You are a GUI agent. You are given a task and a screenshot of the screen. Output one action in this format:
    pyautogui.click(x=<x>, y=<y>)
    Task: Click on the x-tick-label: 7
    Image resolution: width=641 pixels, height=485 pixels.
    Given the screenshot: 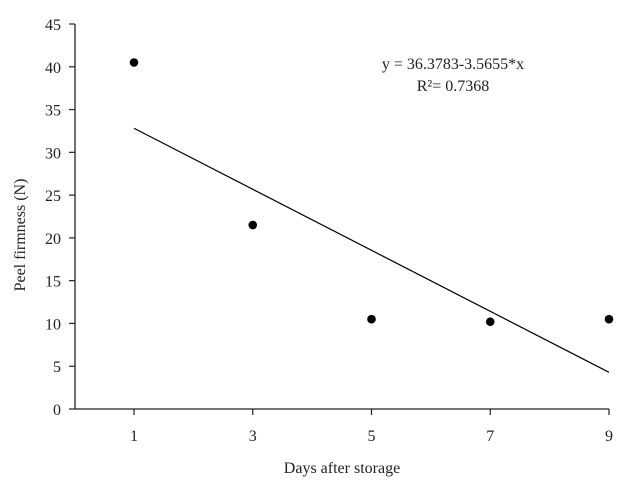 What is the action you would take?
    pyautogui.click(x=490, y=436)
    